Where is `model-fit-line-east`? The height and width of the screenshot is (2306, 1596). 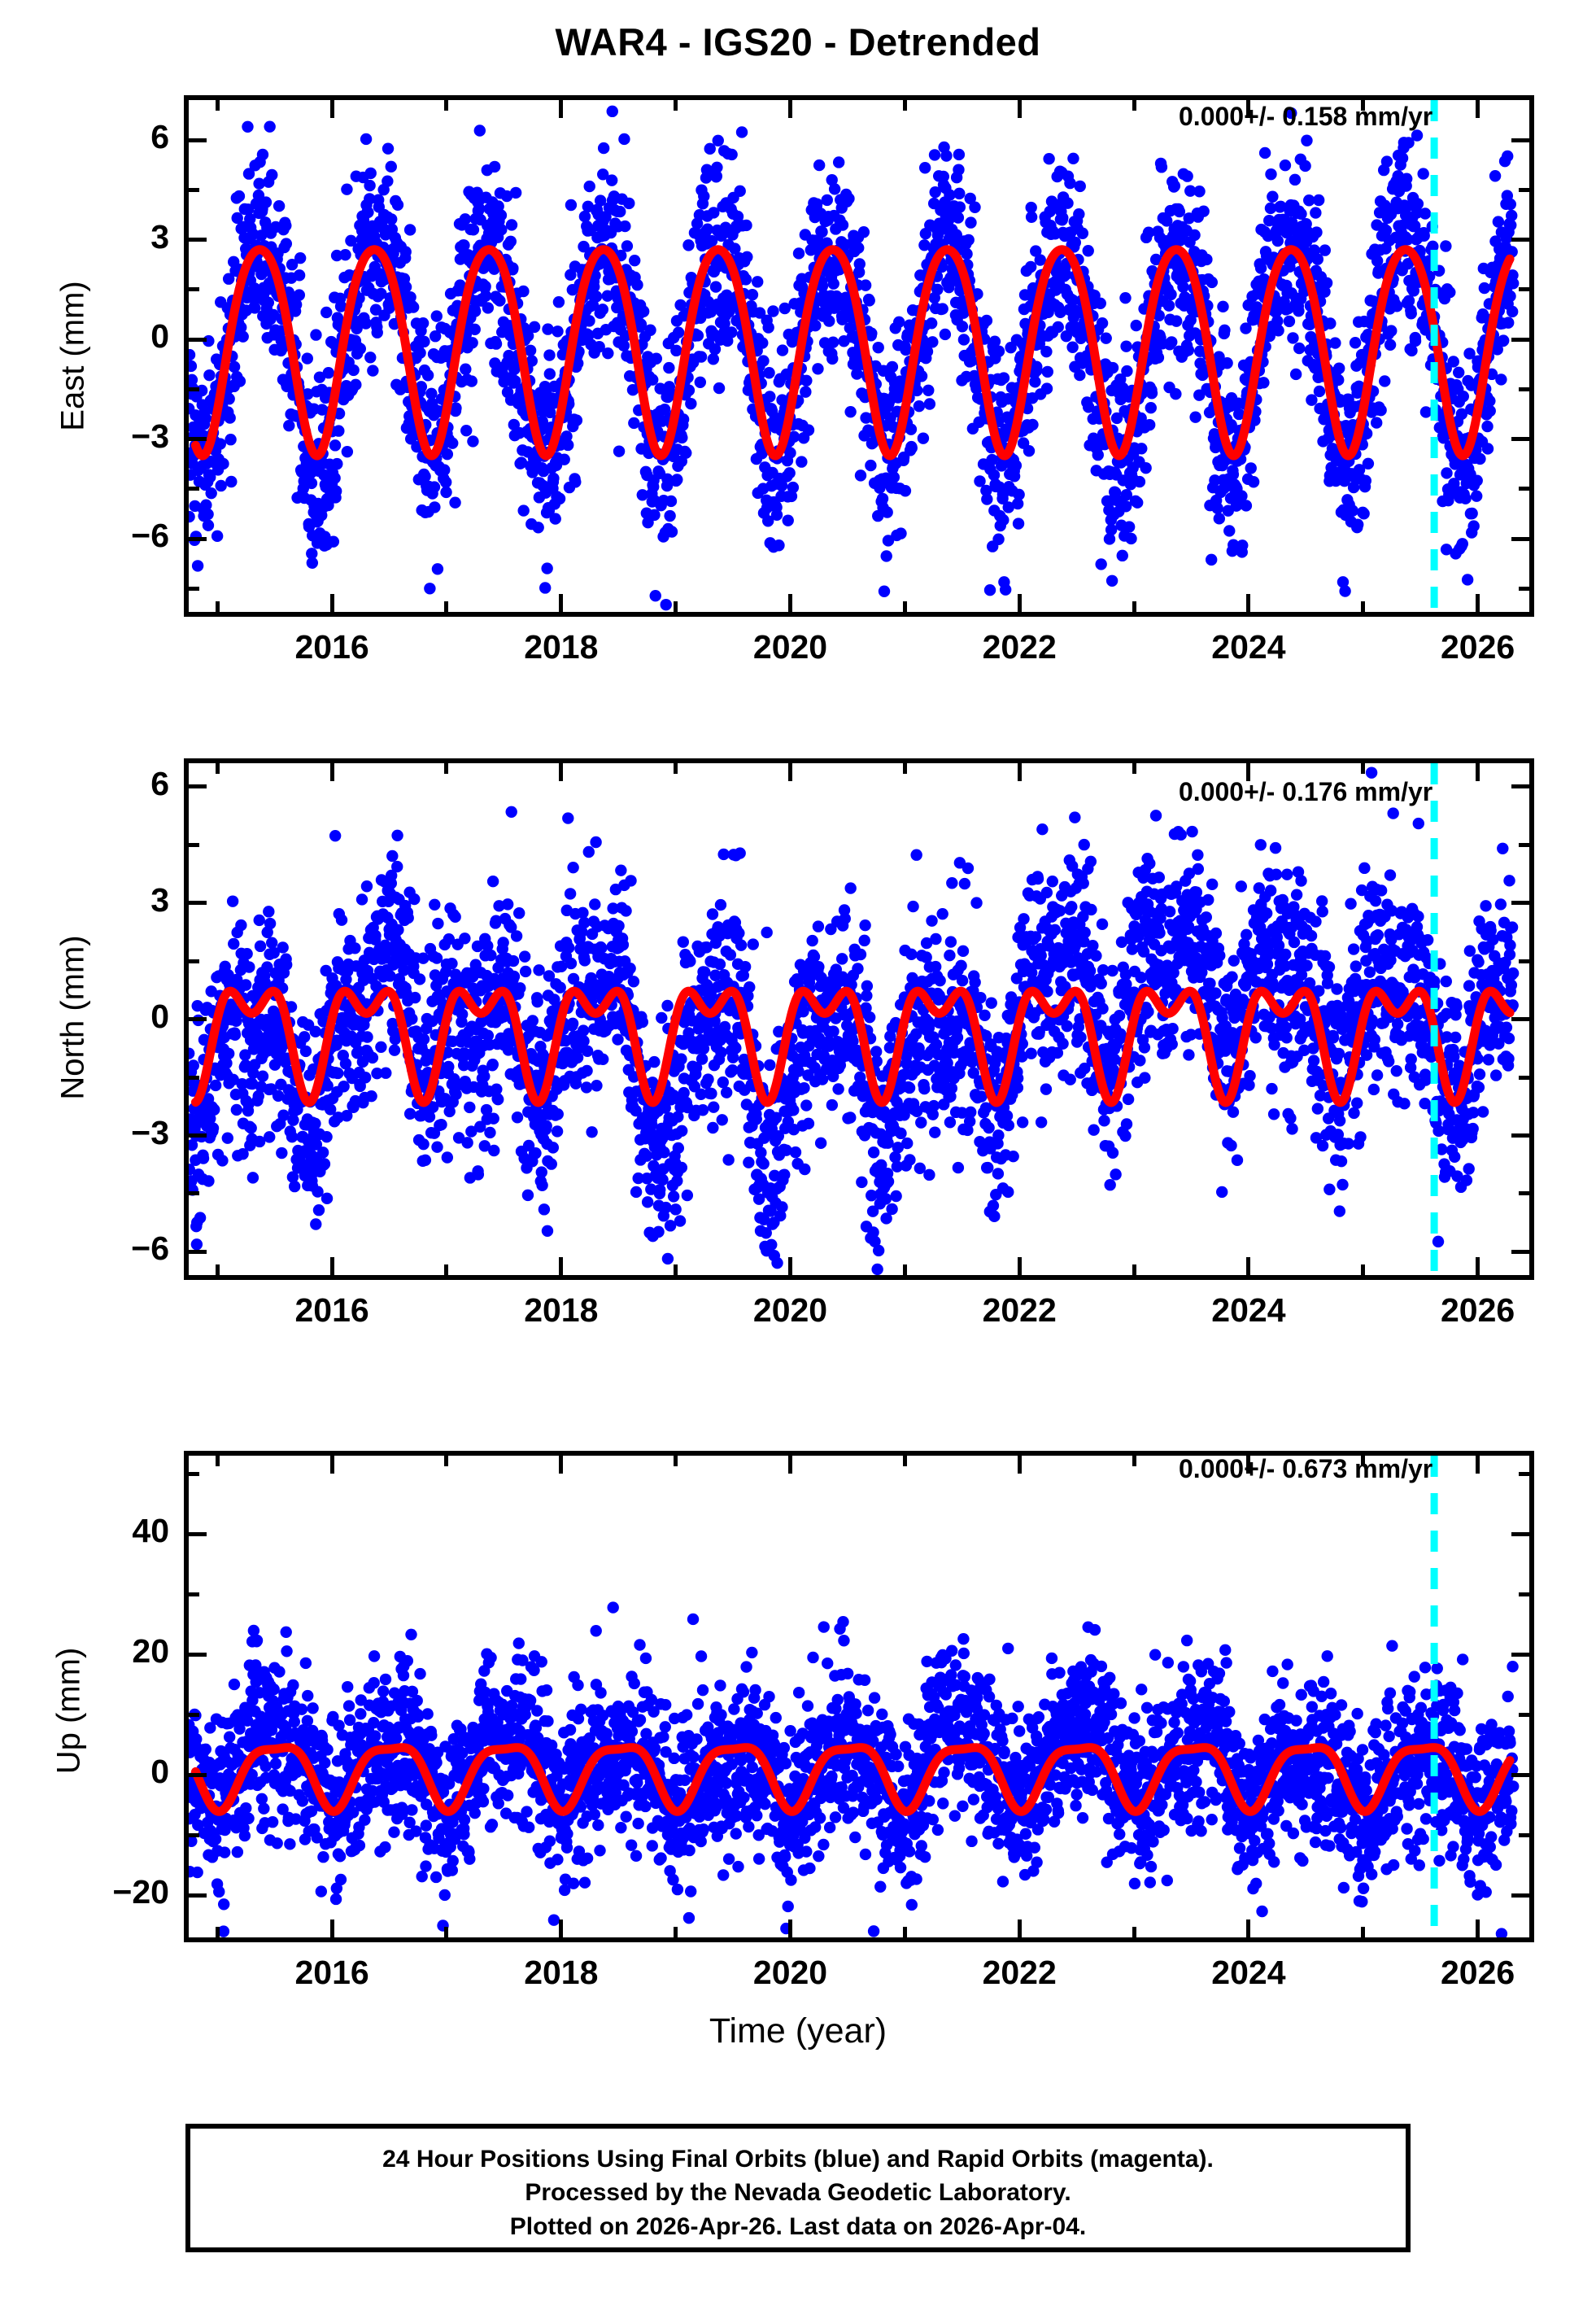 model-fit-line-east is located at coordinates (852, 353).